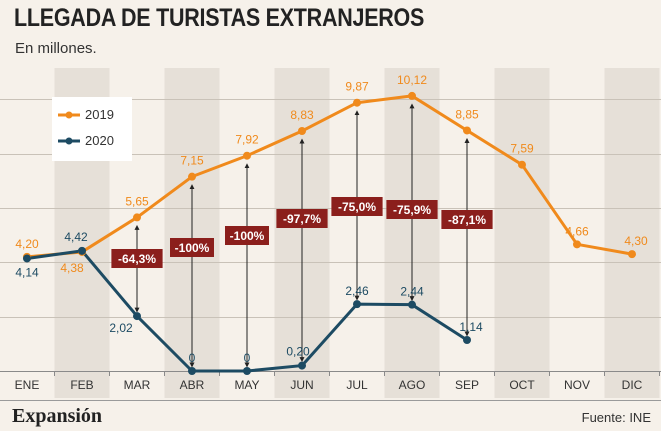 The width and height of the screenshot is (661, 431). What do you see at coordinates (357, 87) in the screenshot?
I see `value-label-2019: 9,87` at bounding box center [357, 87].